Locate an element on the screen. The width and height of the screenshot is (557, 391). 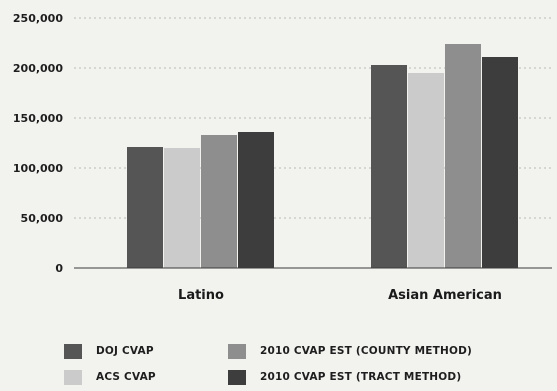
legend-item-acs-cvap: ACS CVAP is located at coordinates (110, 377).